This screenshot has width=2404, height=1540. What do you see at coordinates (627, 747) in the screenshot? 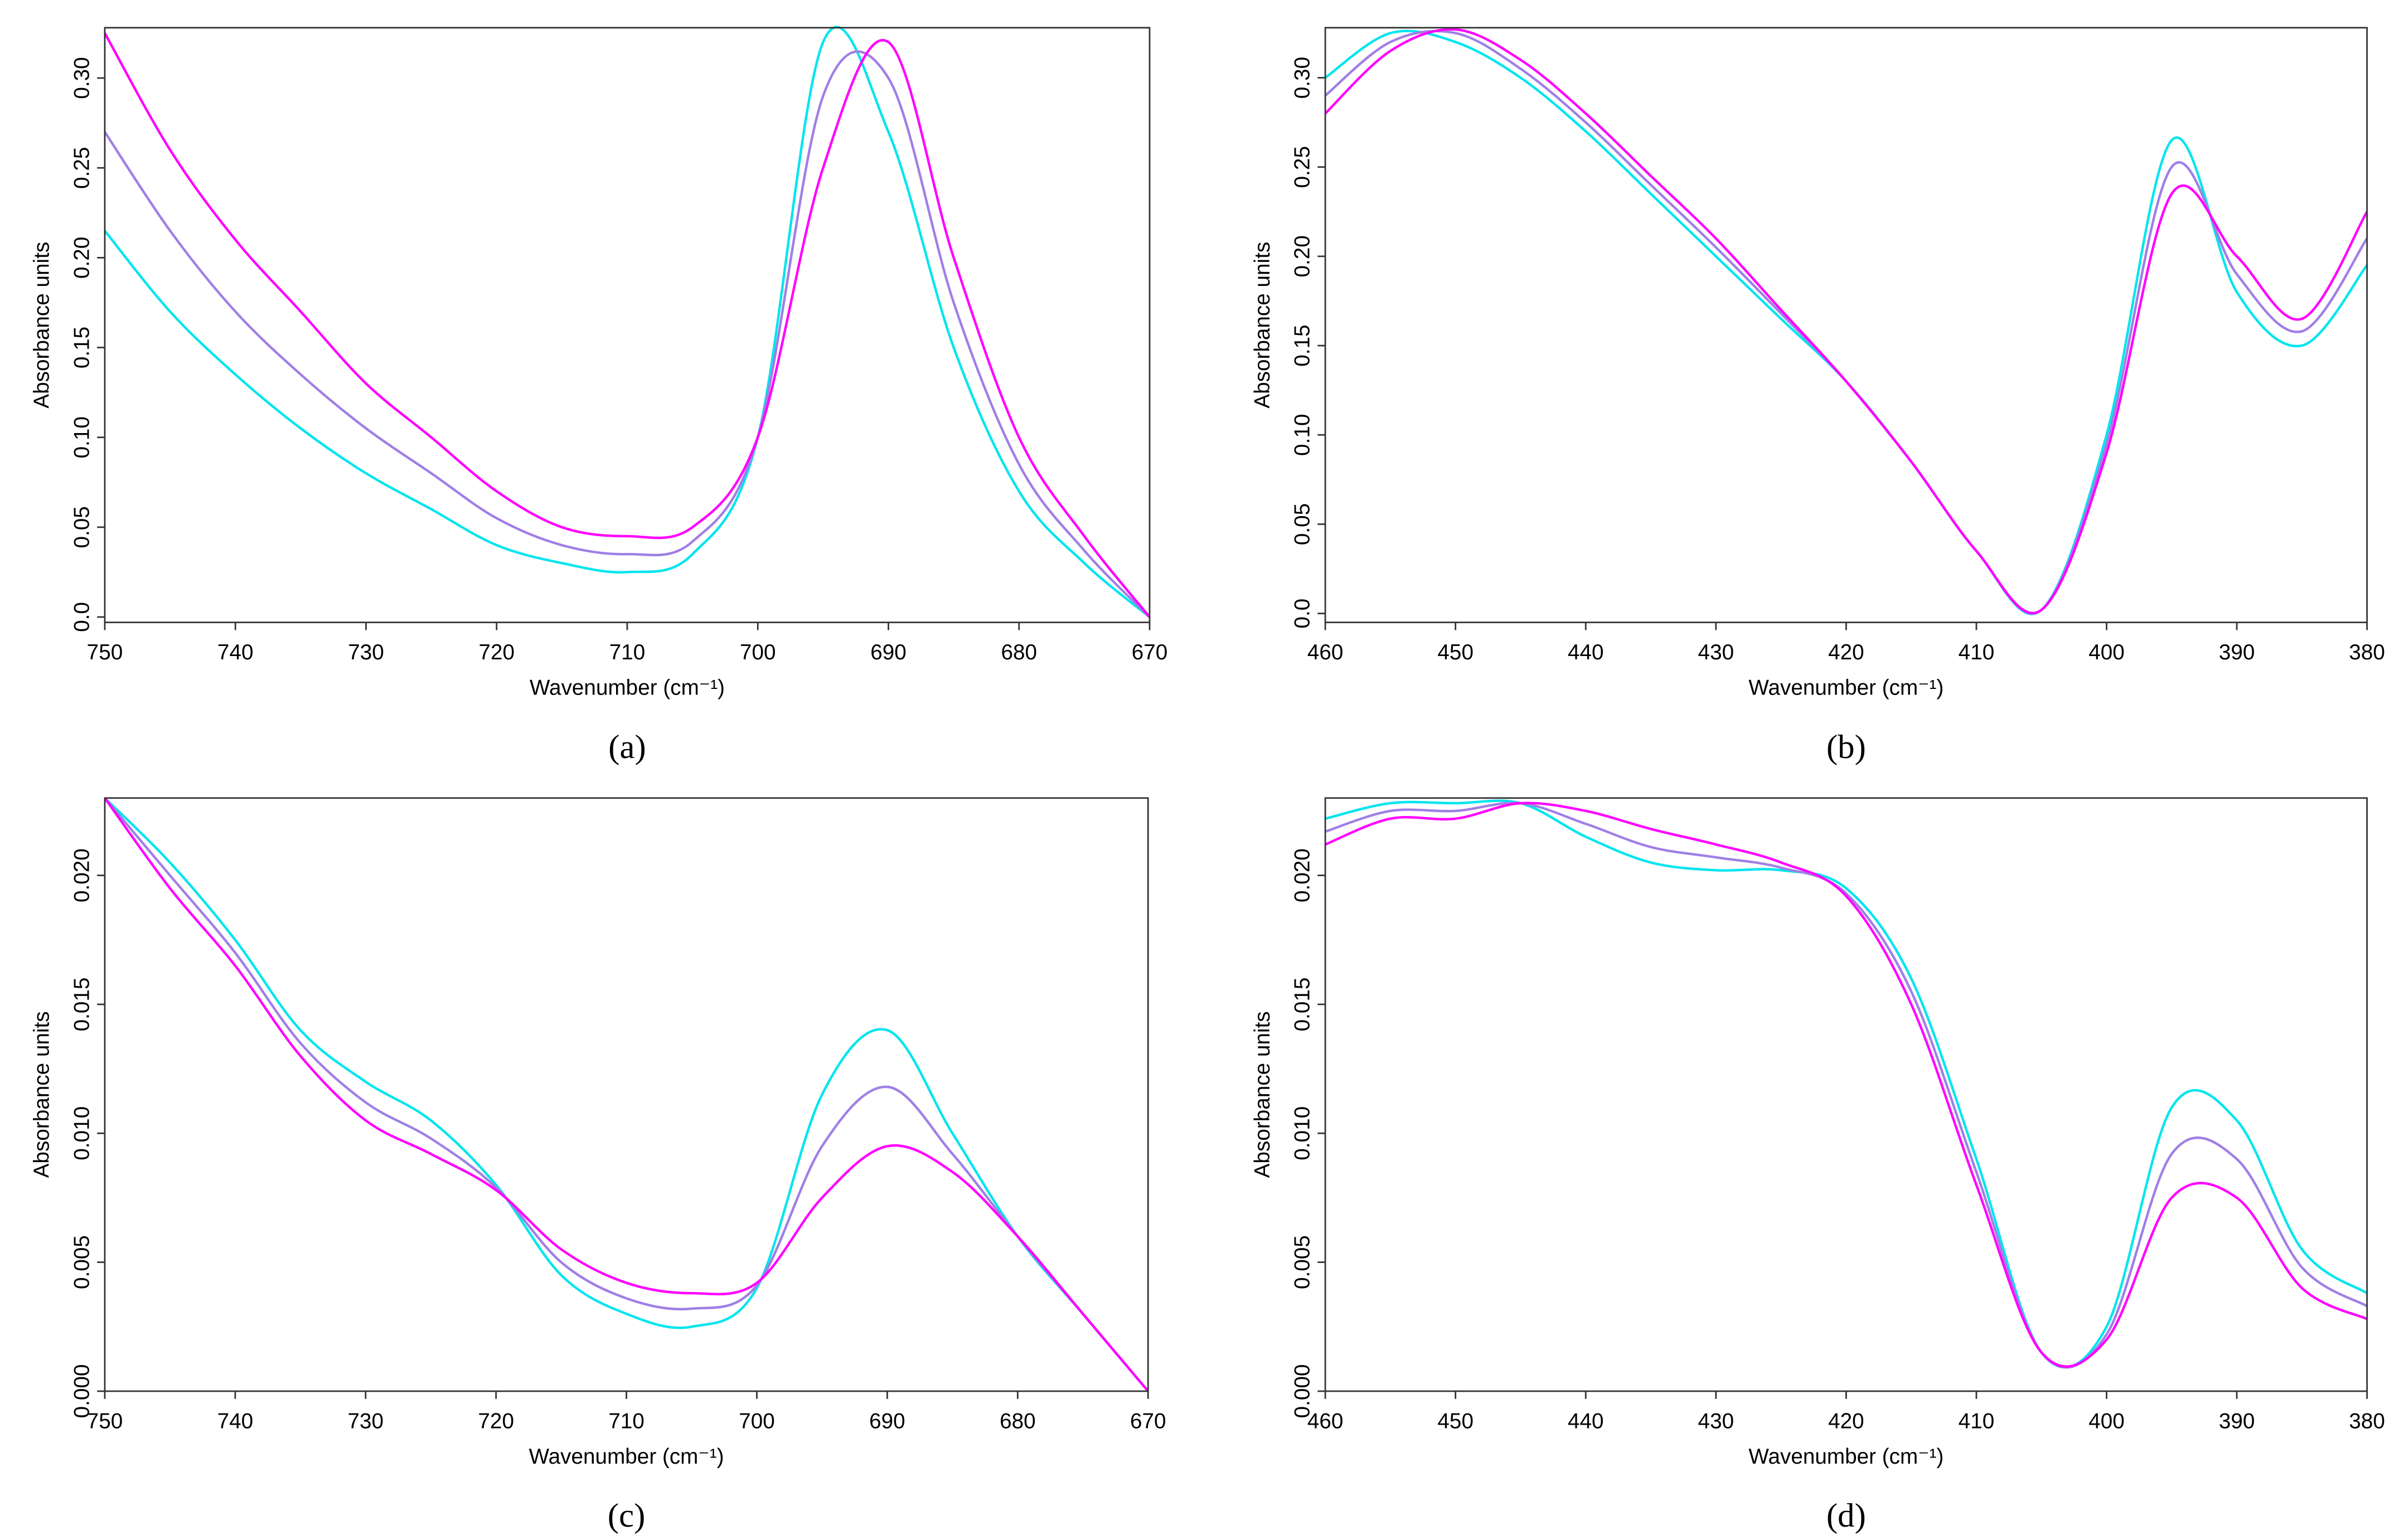
I see `panel-label: (a)` at bounding box center [627, 747].